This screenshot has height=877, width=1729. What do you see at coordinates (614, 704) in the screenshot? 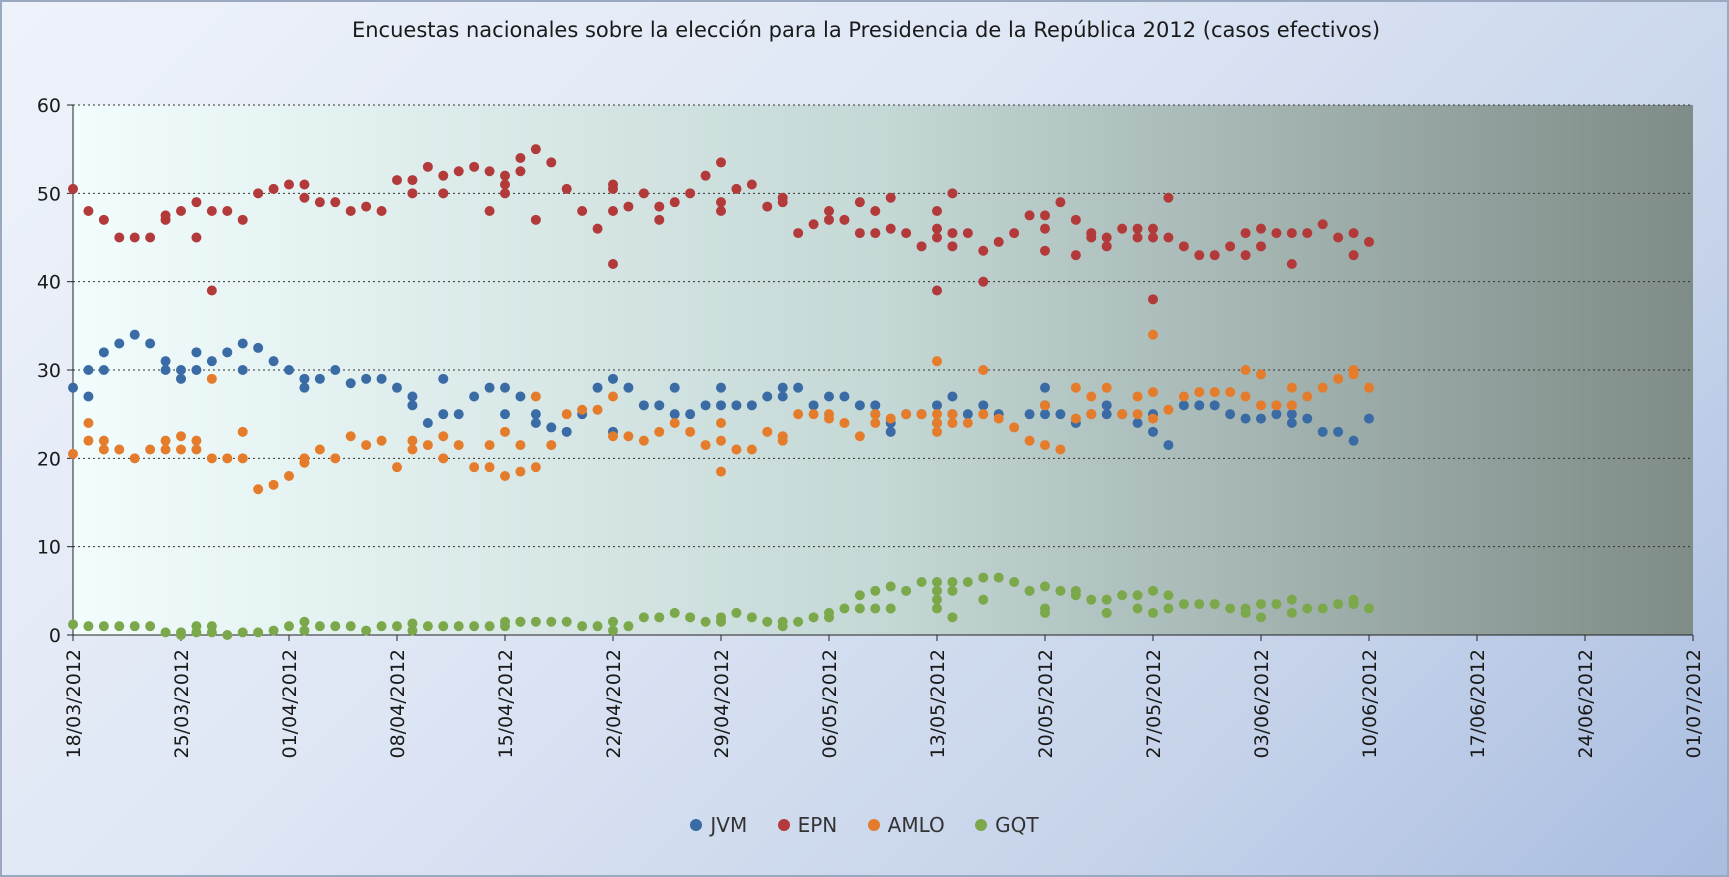
I see `x-tick-label-5: 22/04/2012` at bounding box center [614, 704].